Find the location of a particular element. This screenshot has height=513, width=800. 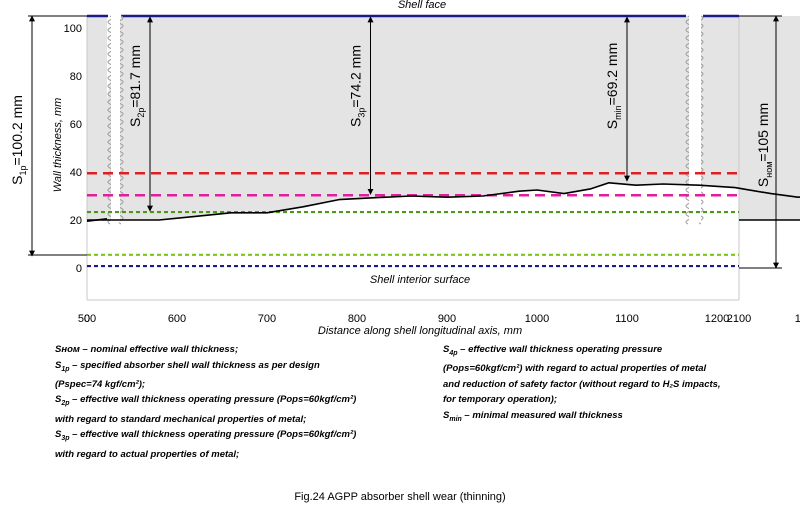

x-tick-label: 2100 is located at coordinates (739, 319).